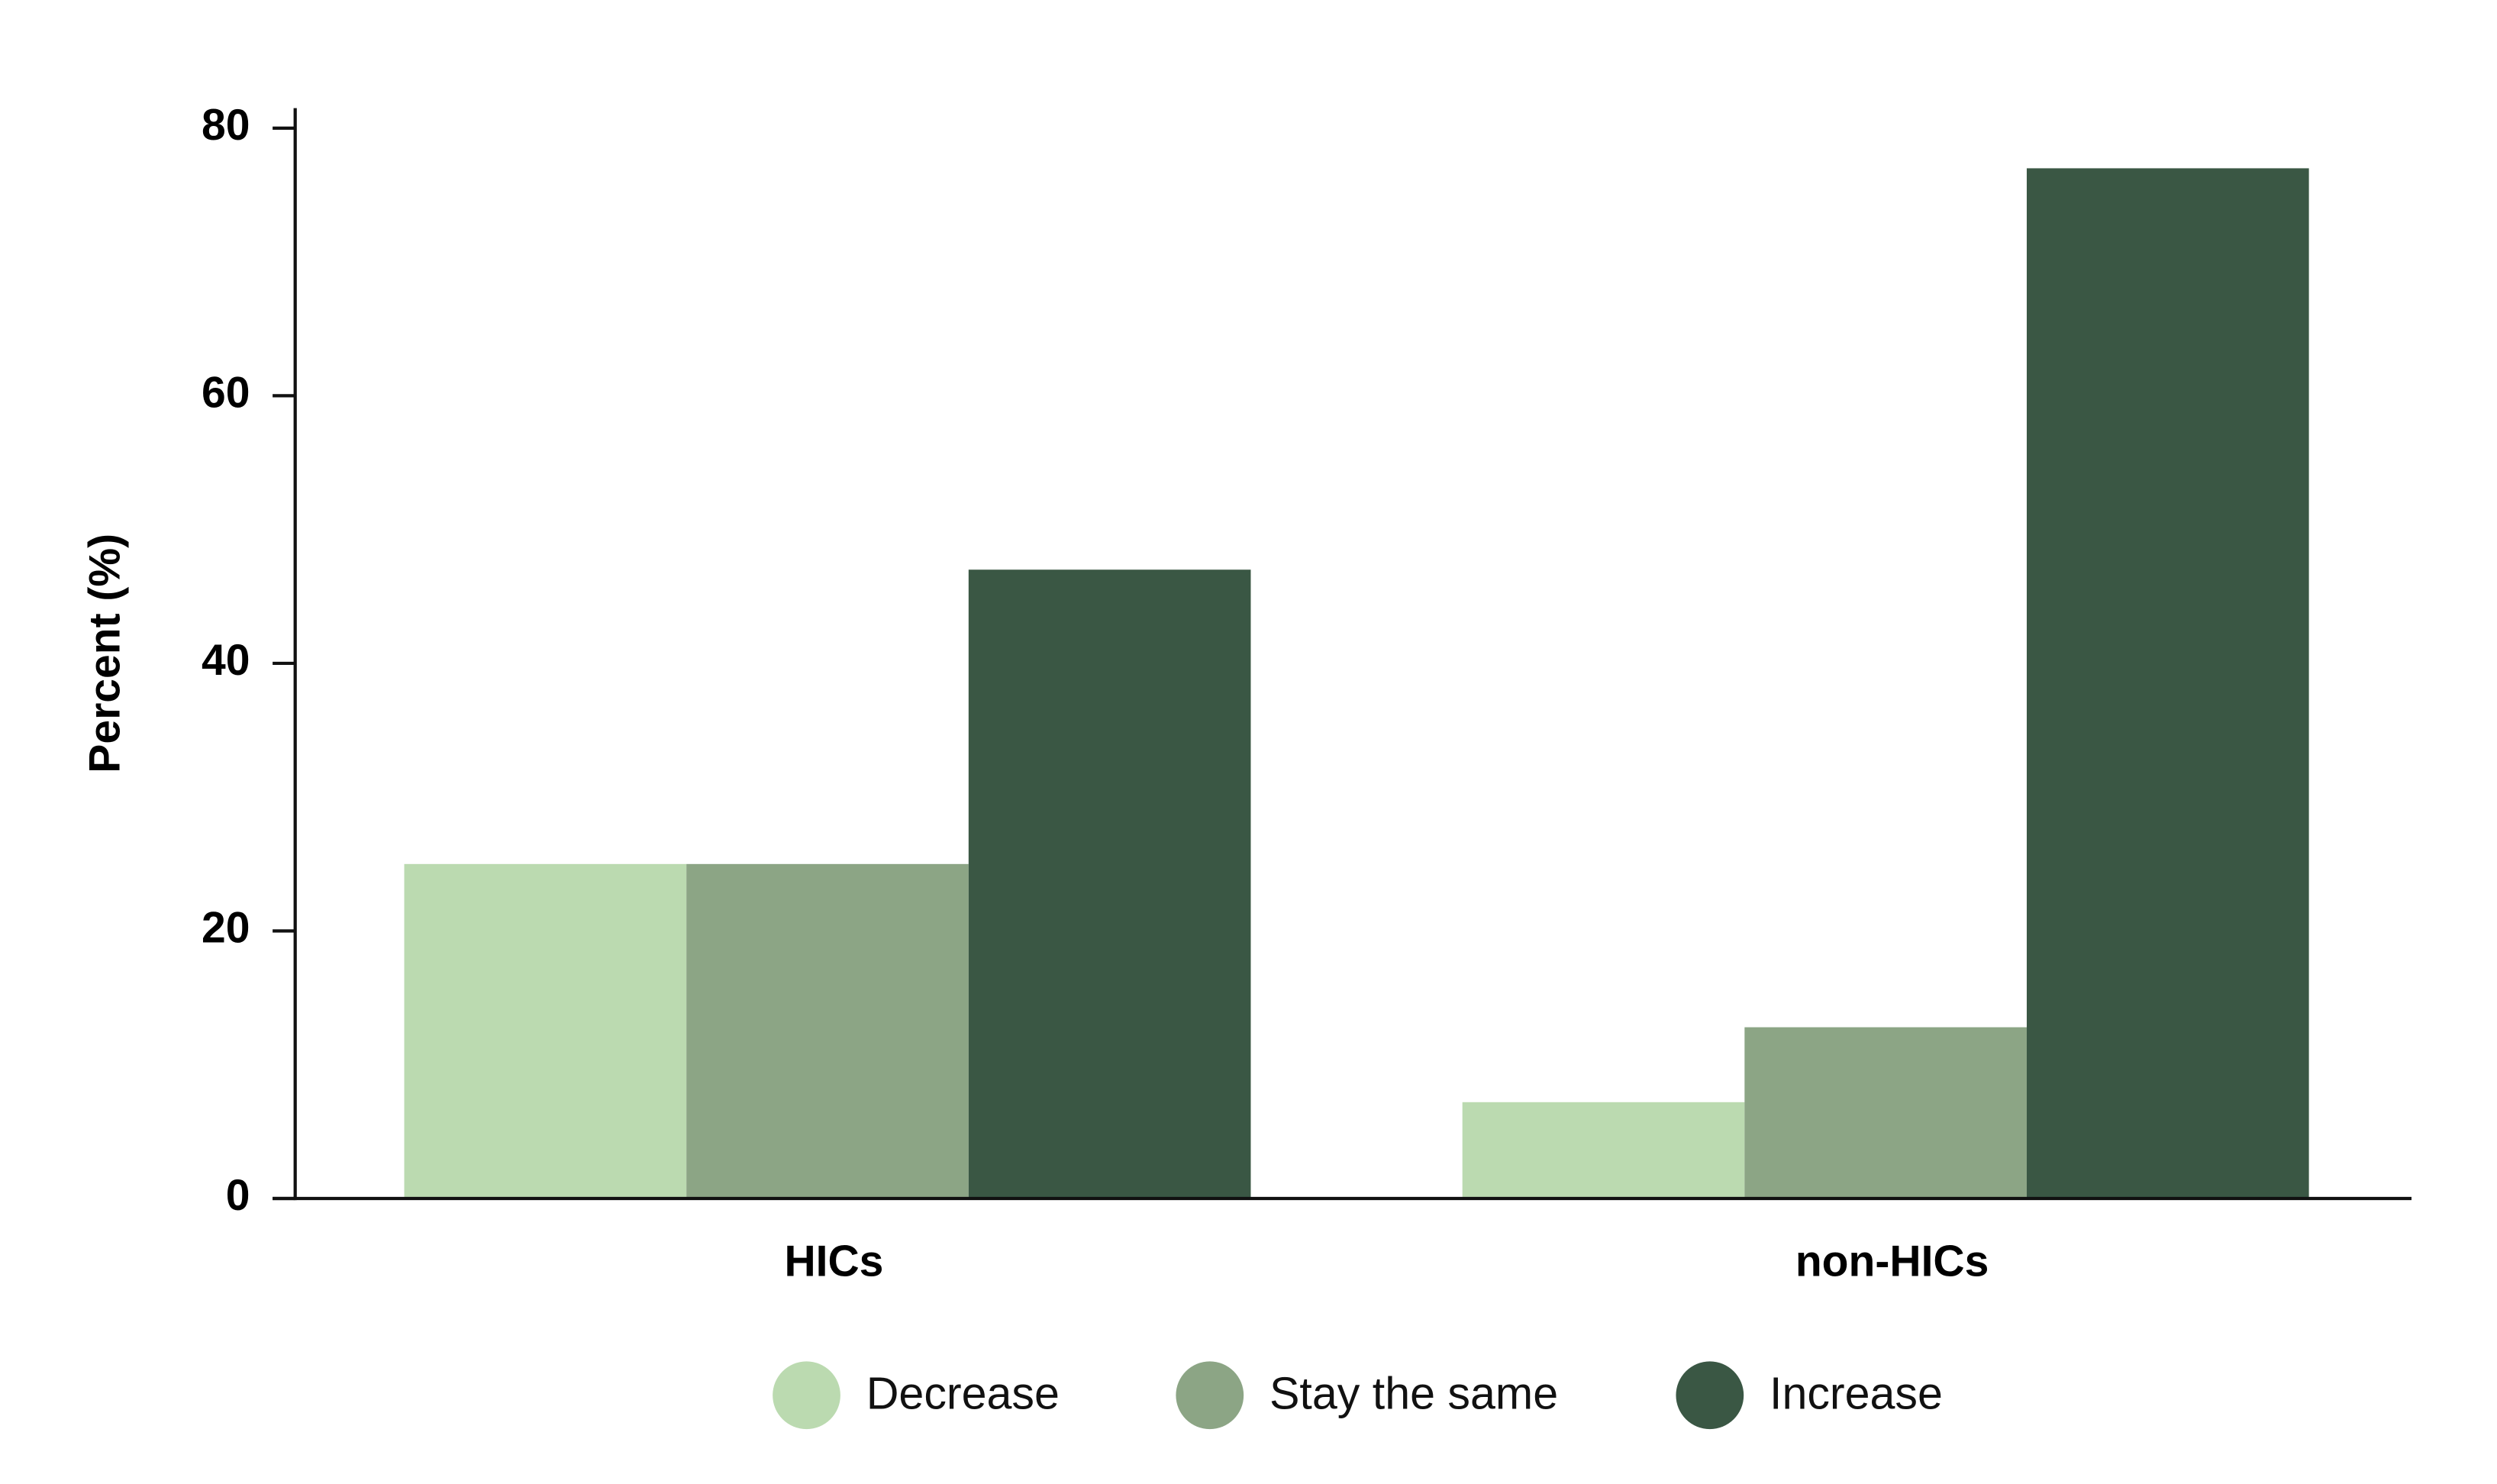 This screenshot has width=2497, height=1484. Describe the element at coordinates (1857, 1393) in the screenshot. I see `legend-label: Increase` at that location.